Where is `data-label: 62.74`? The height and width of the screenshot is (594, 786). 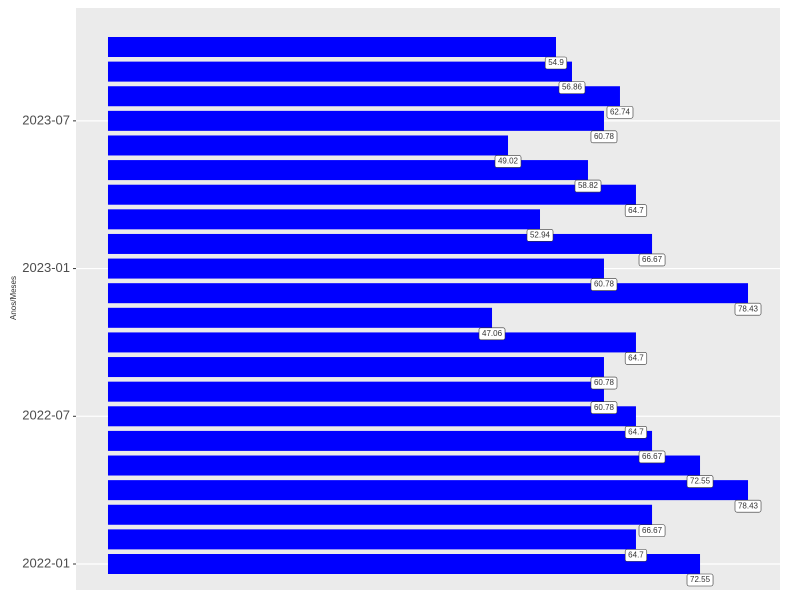
data-label: 62.74 is located at coordinates (620, 111).